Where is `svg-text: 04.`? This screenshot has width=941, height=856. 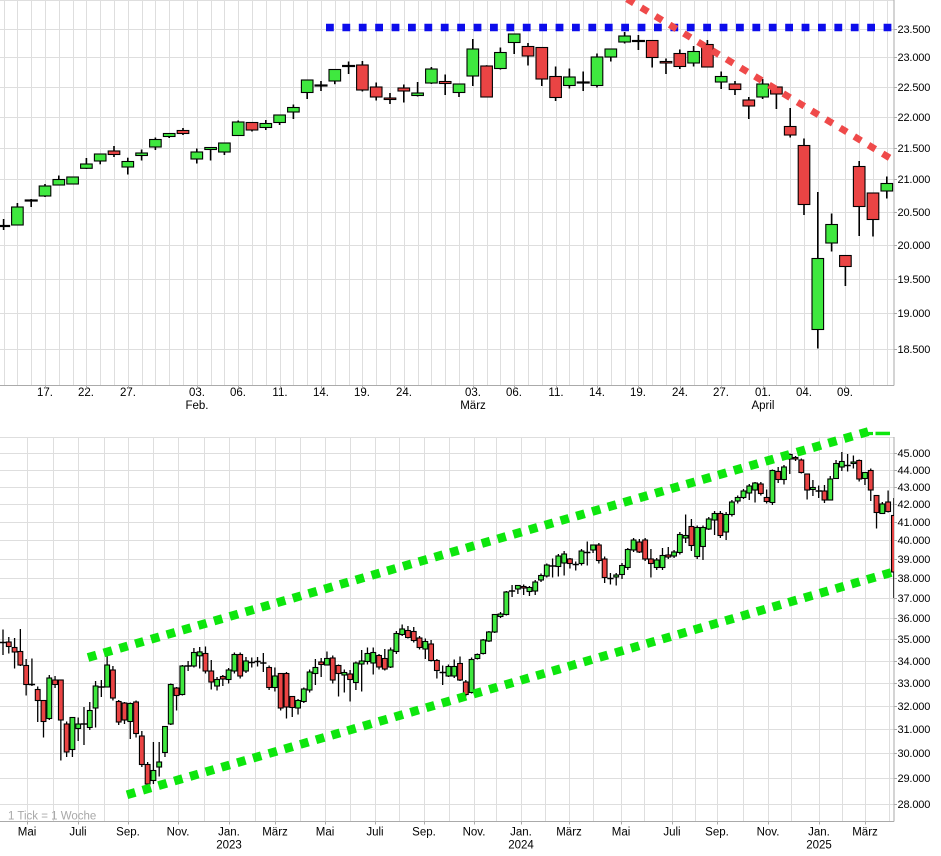 svg-text: 04. is located at coordinates (804, 393).